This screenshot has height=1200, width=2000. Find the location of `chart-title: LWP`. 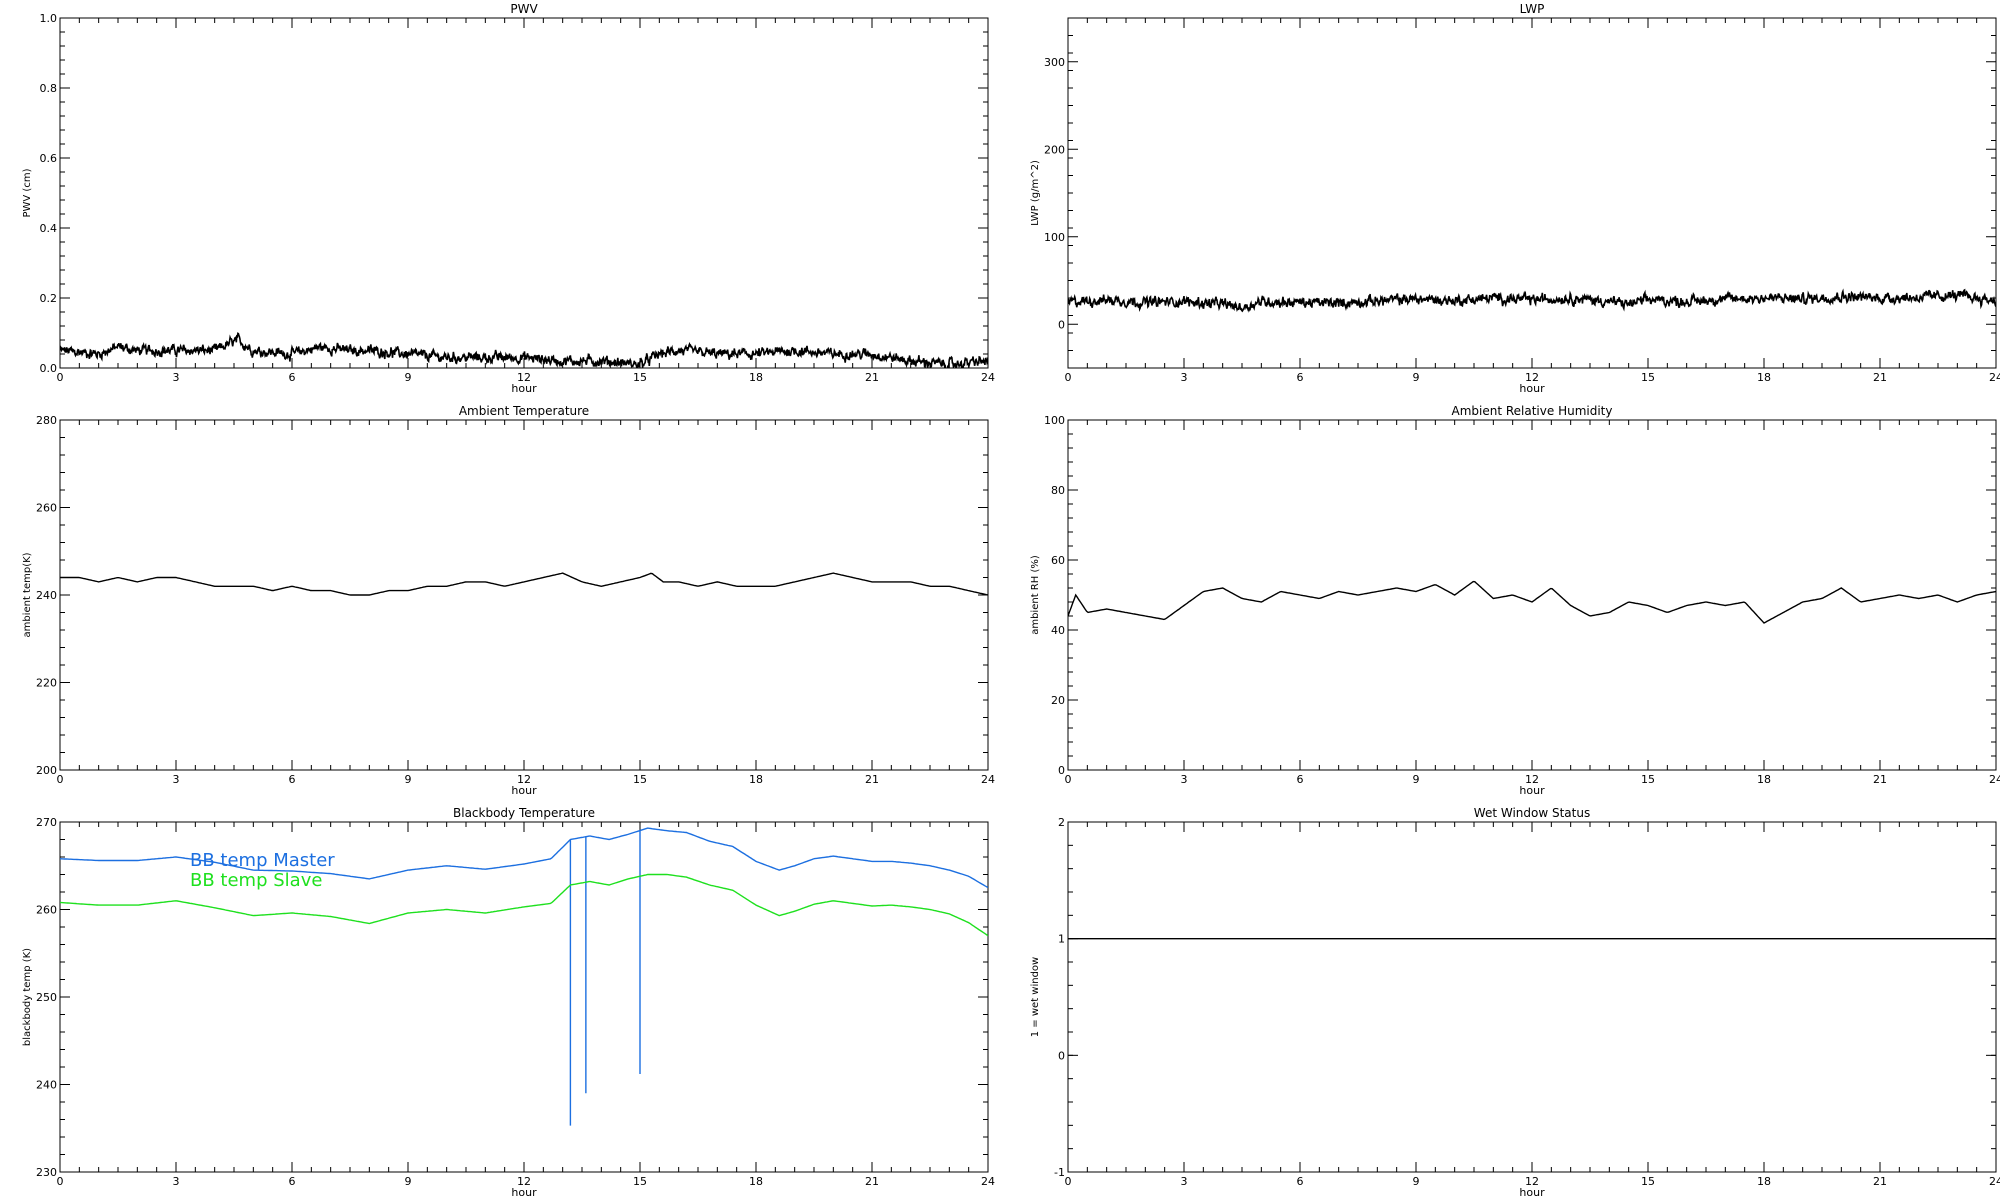

chart-title: LWP is located at coordinates (1532, 9).